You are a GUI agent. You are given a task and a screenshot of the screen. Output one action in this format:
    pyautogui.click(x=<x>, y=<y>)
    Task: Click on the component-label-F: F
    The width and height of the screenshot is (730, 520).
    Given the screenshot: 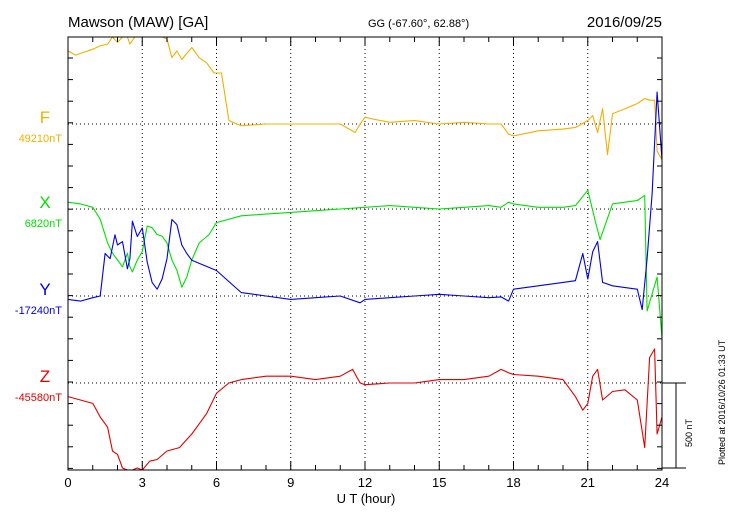 What is the action you would take?
    pyautogui.click(x=45, y=117)
    